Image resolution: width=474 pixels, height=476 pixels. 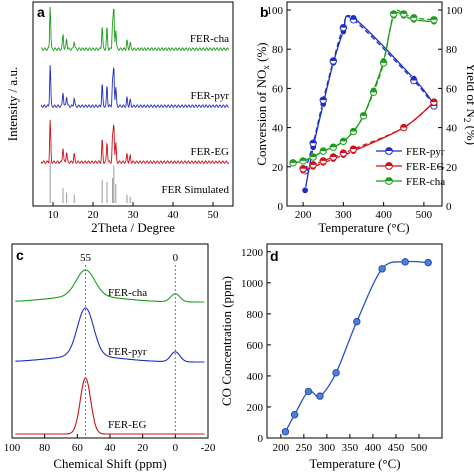 What do you see at coordinates (350, 448) in the screenshot?
I see `panel-d-xtick-label: 350` at bounding box center [350, 448].